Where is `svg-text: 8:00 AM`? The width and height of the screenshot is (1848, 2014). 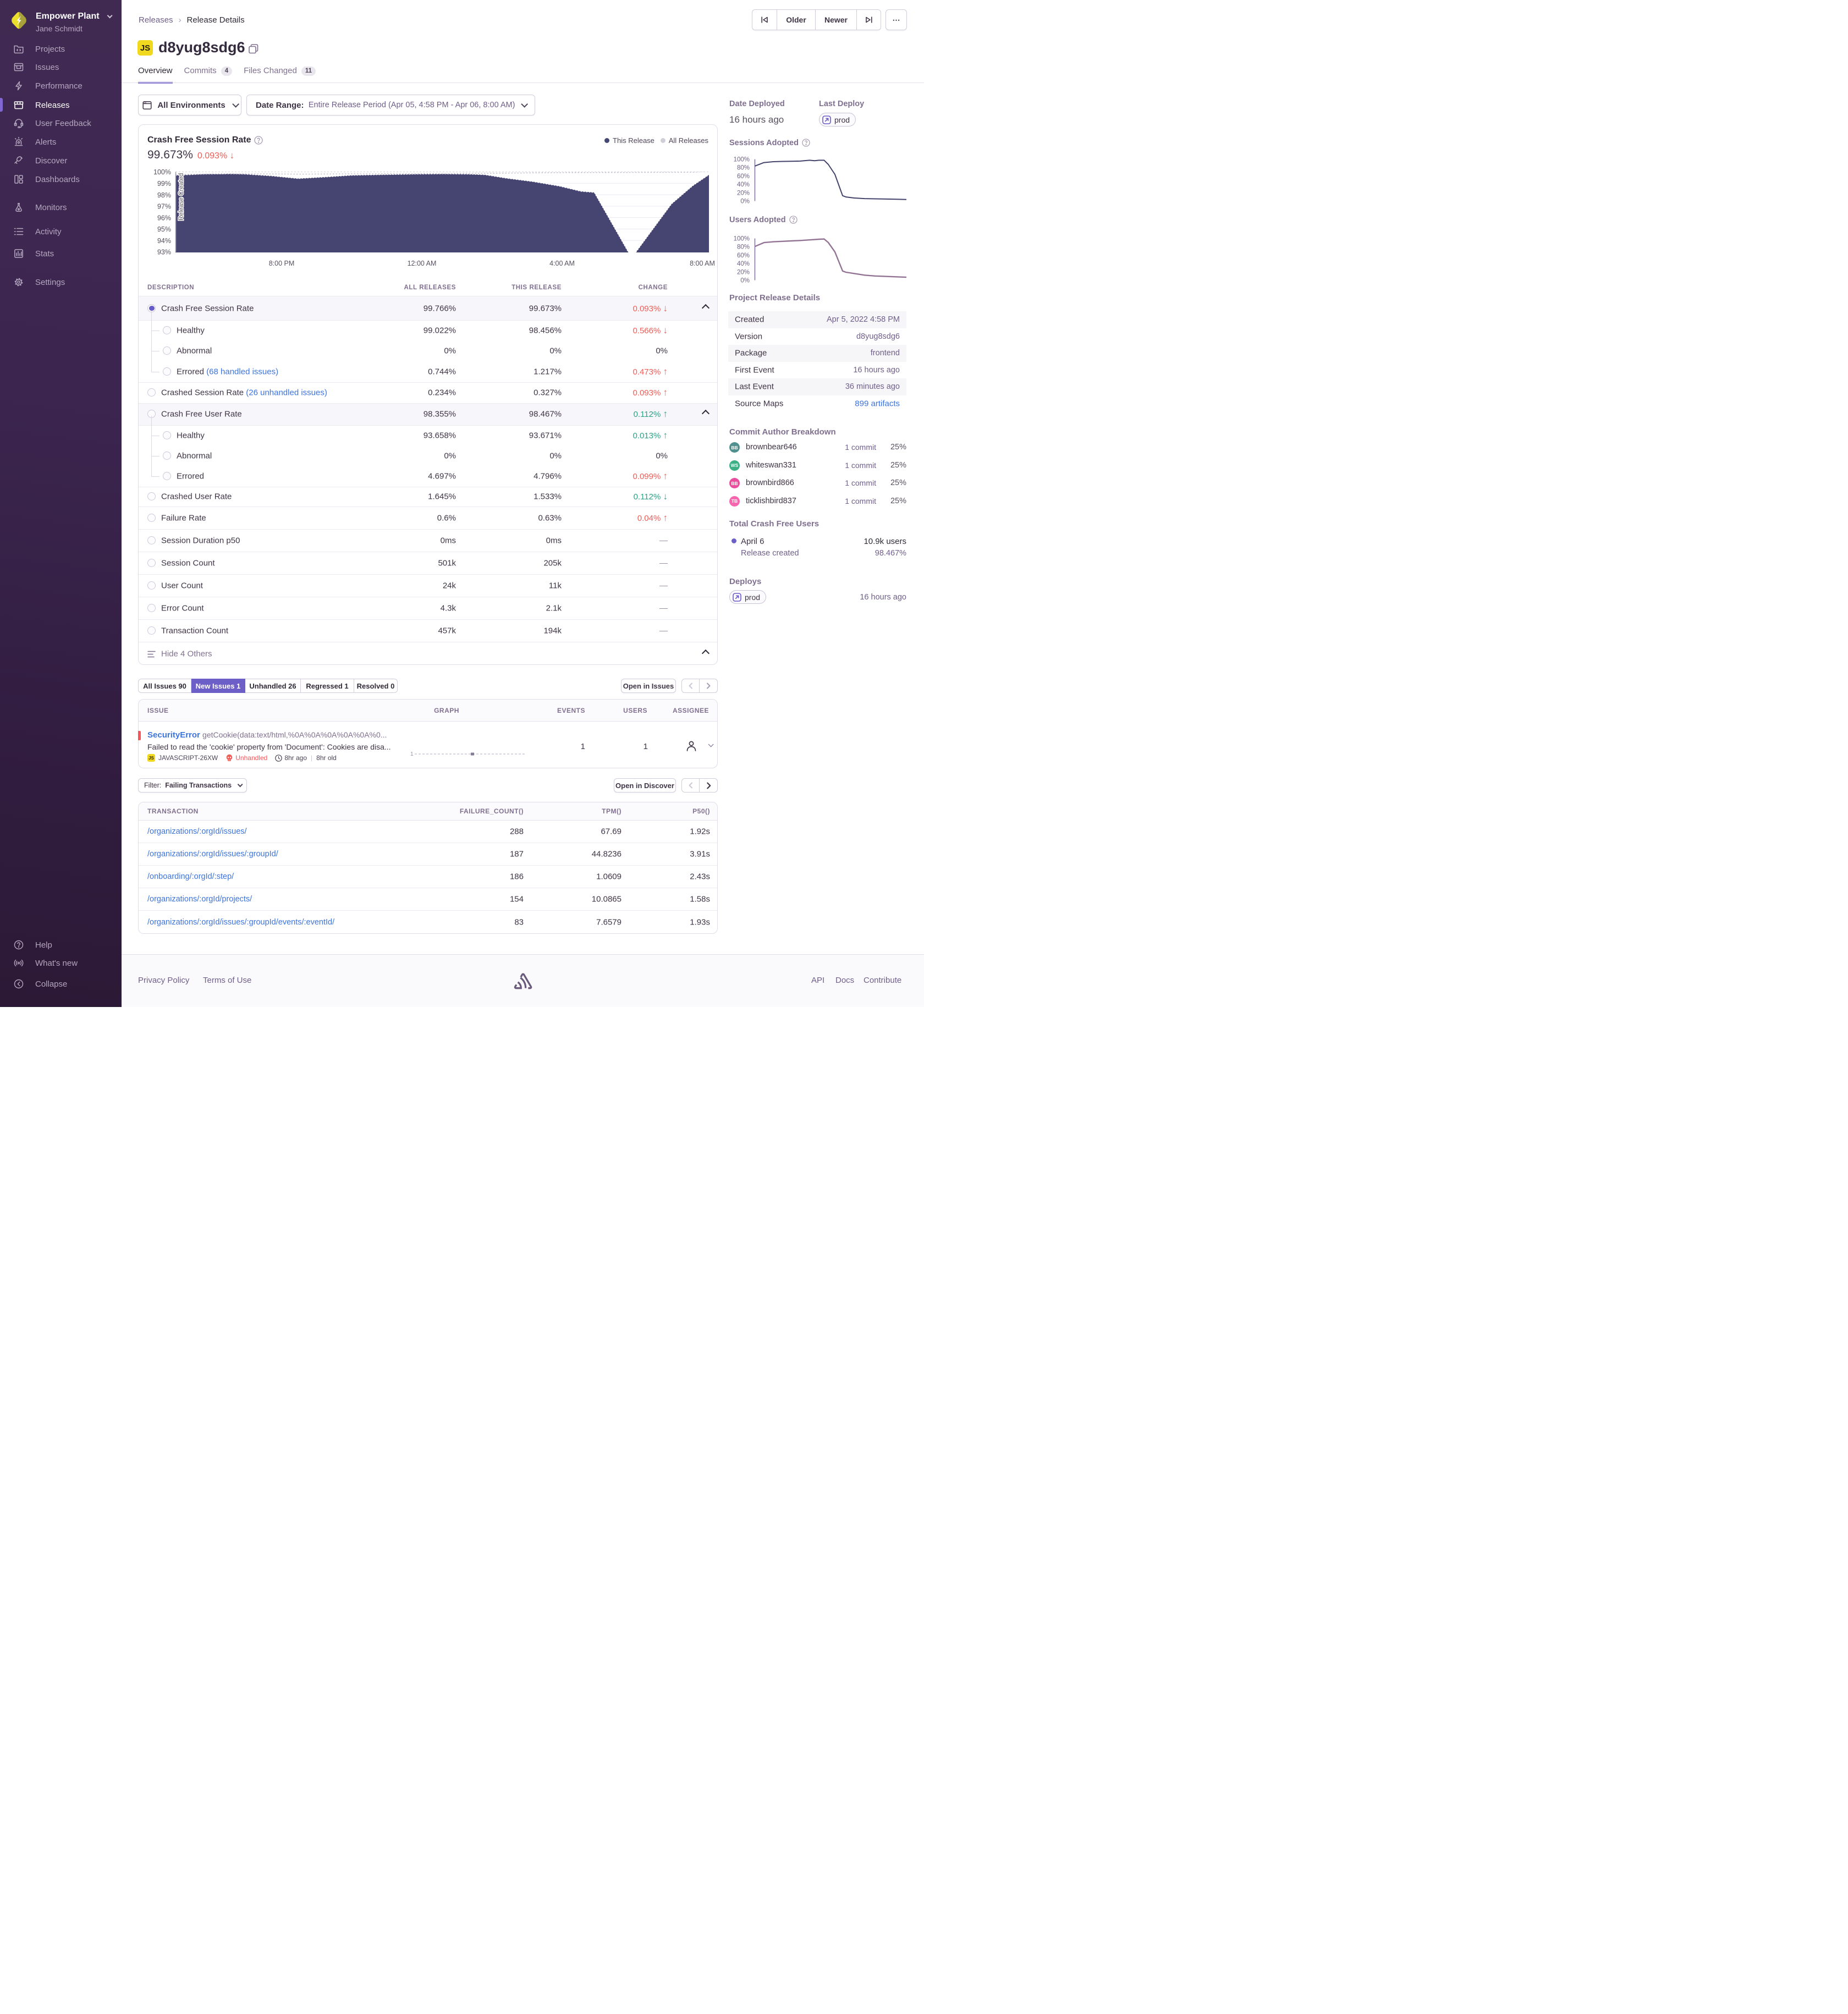
svg-text: 8:00 AM is located at coordinates (702, 263).